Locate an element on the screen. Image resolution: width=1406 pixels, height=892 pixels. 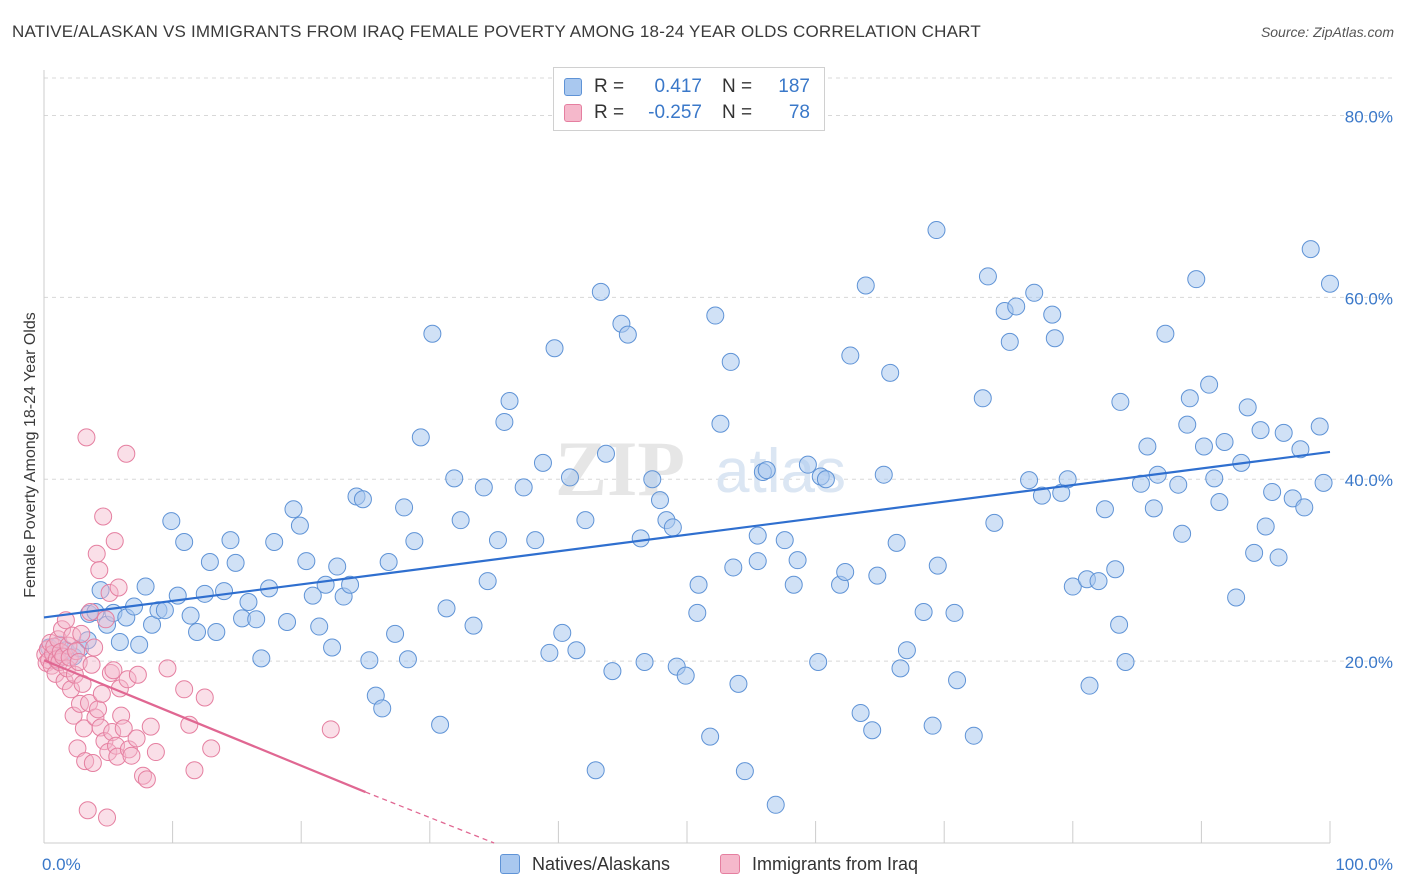
y-tick-label: 60.0% is located at coordinates (1369, 298).